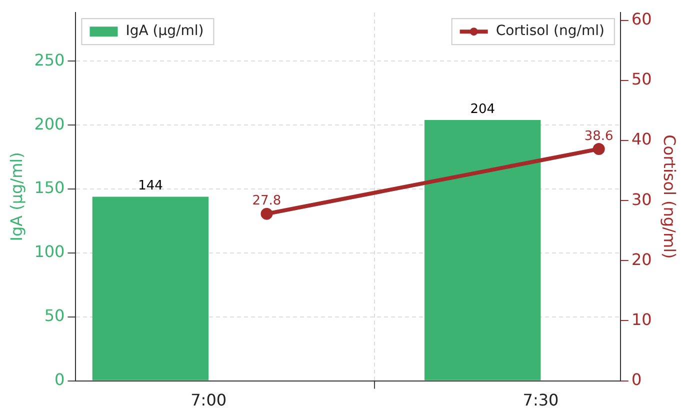 The image size is (688, 416). What do you see at coordinates (483, 109) in the screenshot?
I see `data-label: 204` at bounding box center [483, 109].